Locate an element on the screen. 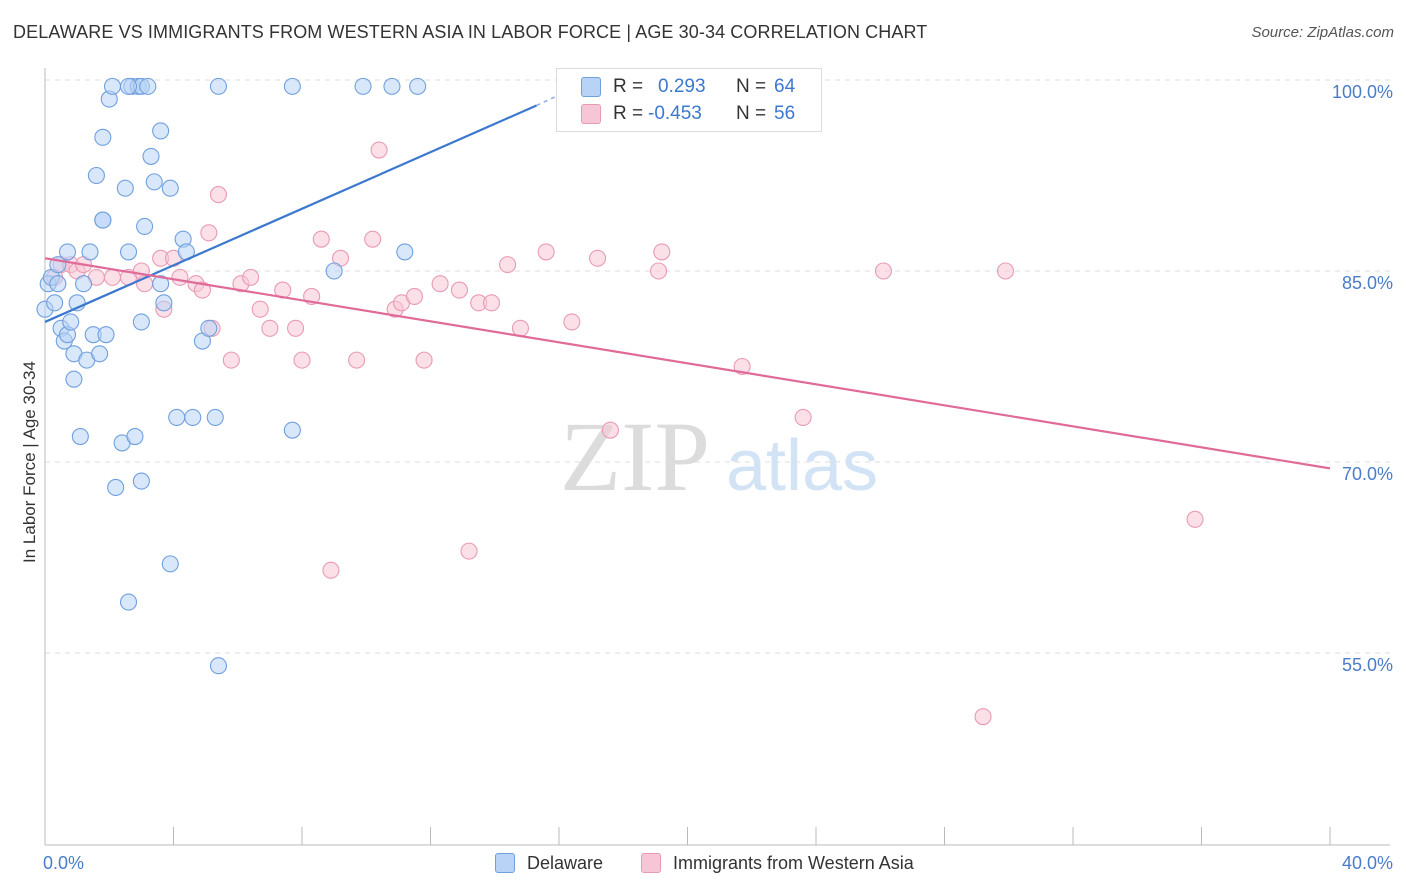 The height and width of the screenshot is (892, 1406). delaware-trend-line is located at coordinates (290, 213).